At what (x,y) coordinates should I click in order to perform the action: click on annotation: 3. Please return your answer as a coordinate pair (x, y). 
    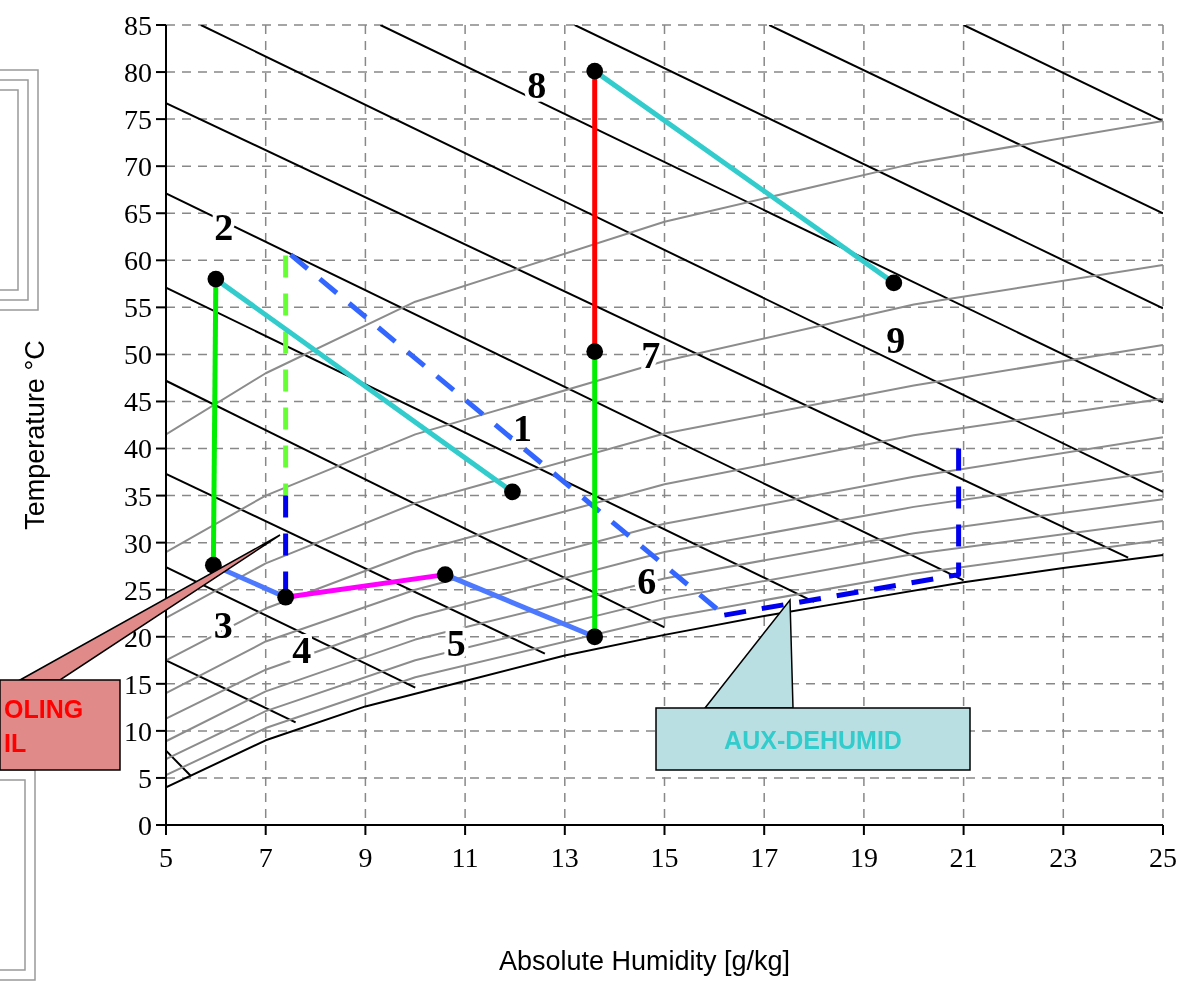
    Looking at the image, I should click on (223, 625).